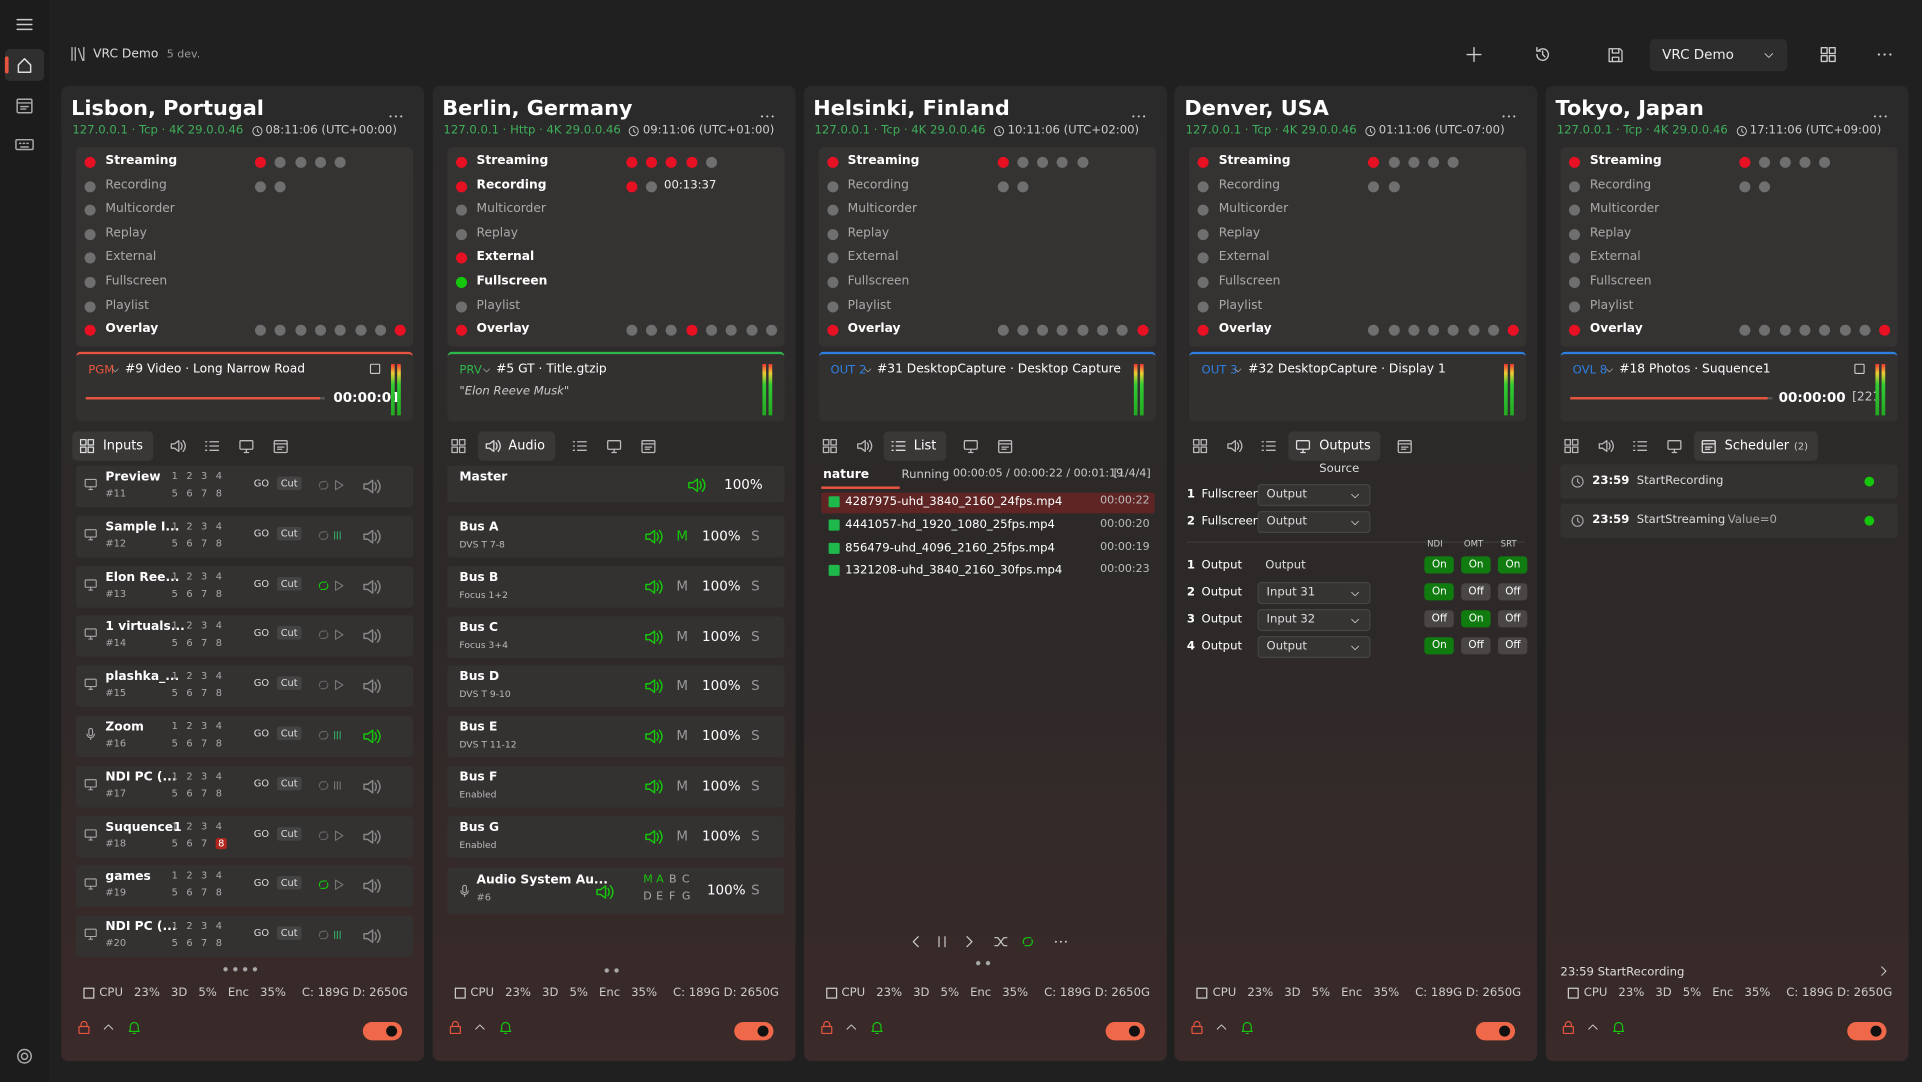 The image size is (1922, 1082). Describe the element at coordinates (289, 483) in the screenshot. I see `cut-button: Cut` at that location.